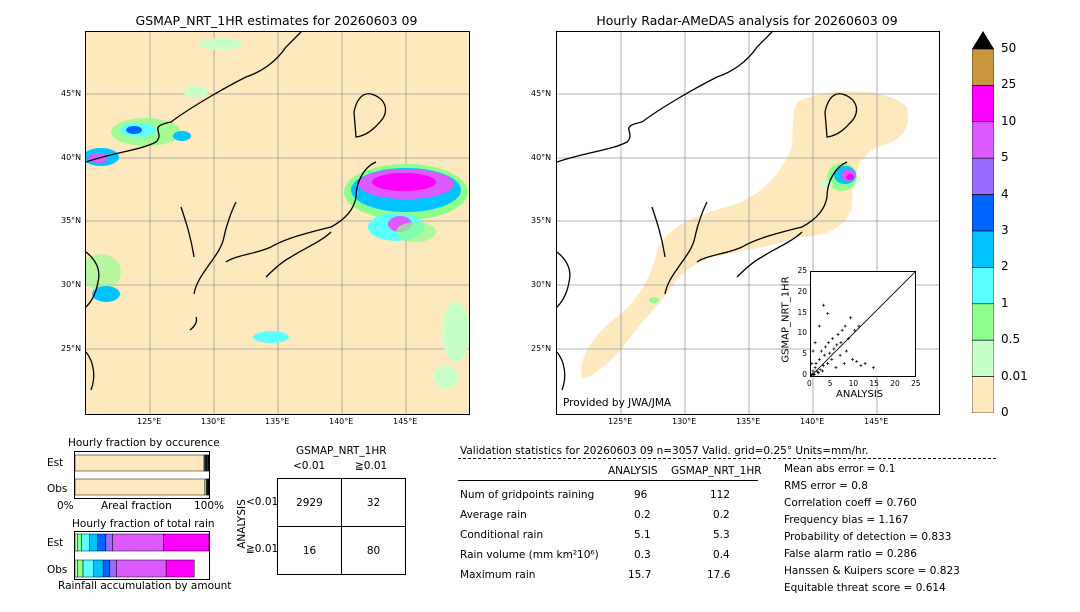  Describe the element at coordinates (850, 554) in the screenshot. I see `score-5: False alarm ratio = 0.286` at that location.